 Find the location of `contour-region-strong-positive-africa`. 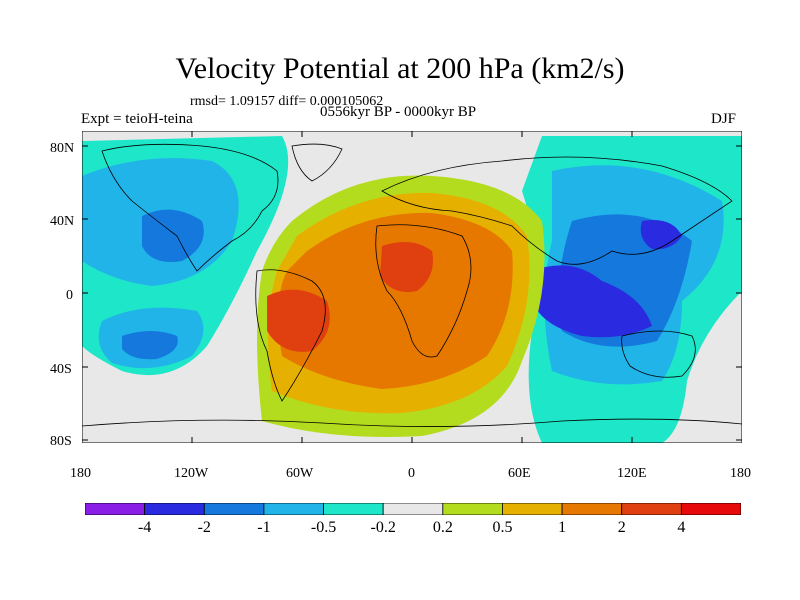

contour-region-strong-positive-africa is located at coordinates (406, 267).